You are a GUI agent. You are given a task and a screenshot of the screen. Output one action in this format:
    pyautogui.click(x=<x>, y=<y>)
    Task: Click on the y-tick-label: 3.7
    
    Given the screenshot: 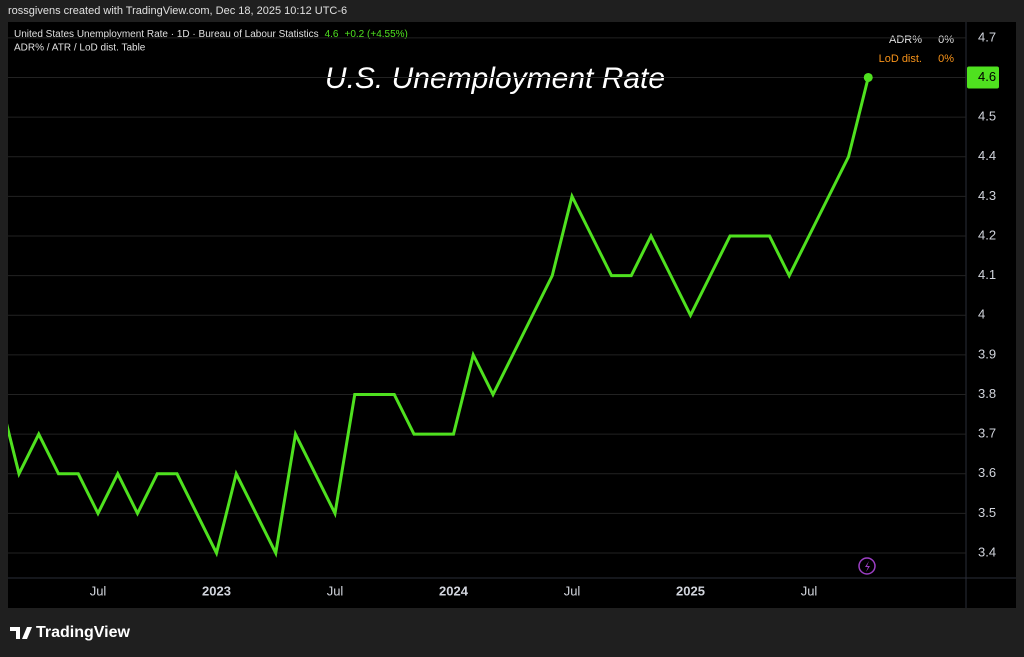 What is the action you would take?
    pyautogui.click(x=987, y=433)
    